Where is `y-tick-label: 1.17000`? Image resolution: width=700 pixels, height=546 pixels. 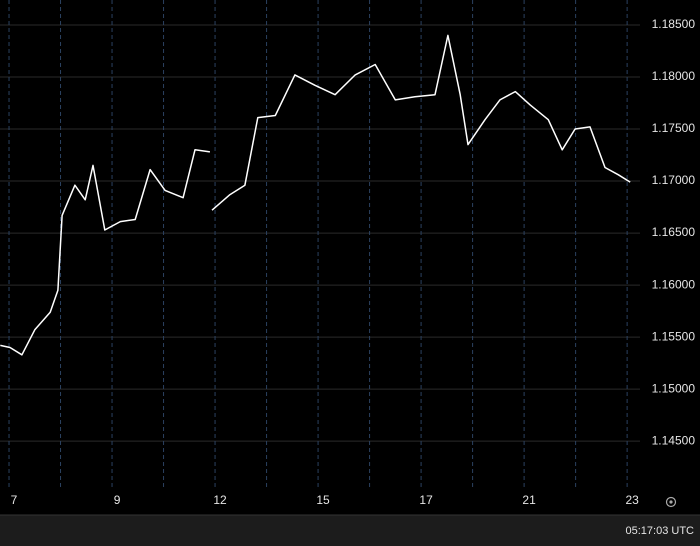 y-tick-label: 1.17000 is located at coordinates (674, 180).